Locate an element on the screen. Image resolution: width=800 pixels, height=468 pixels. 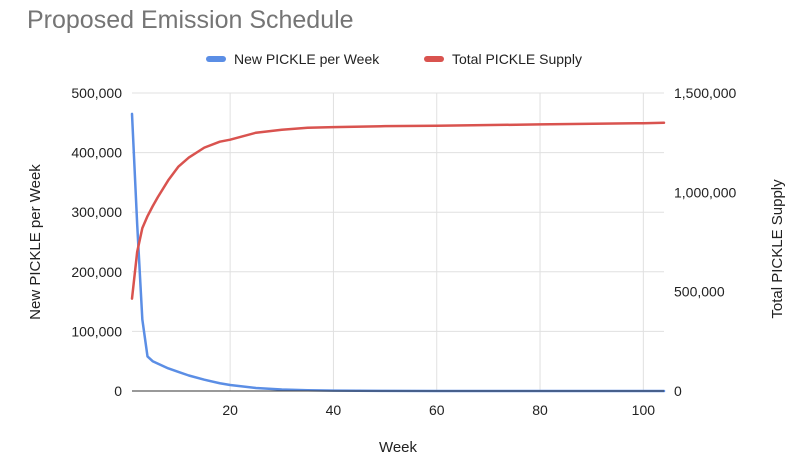
y-right-tick-label: 500,000 is located at coordinates (699, 292).